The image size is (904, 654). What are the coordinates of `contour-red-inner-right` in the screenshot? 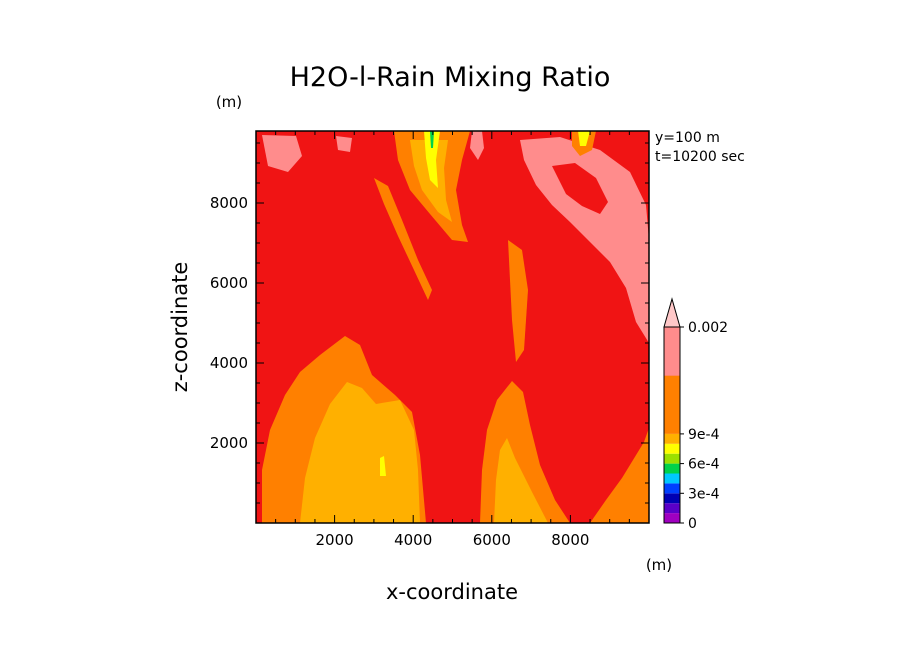 It's located at (580, 188).